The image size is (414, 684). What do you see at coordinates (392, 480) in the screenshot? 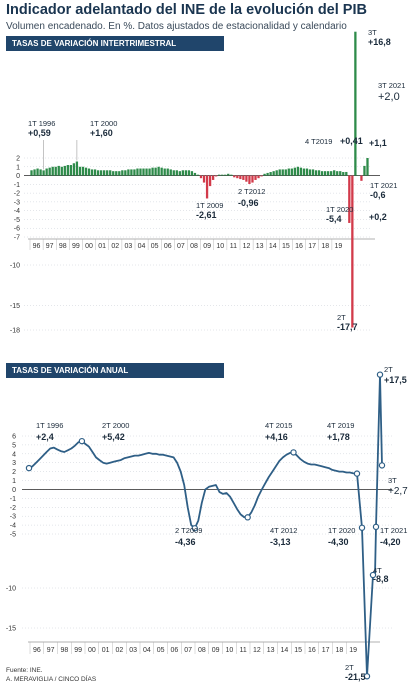
I see `a-annotation-period: 3T` at bounding box center [392, 480].